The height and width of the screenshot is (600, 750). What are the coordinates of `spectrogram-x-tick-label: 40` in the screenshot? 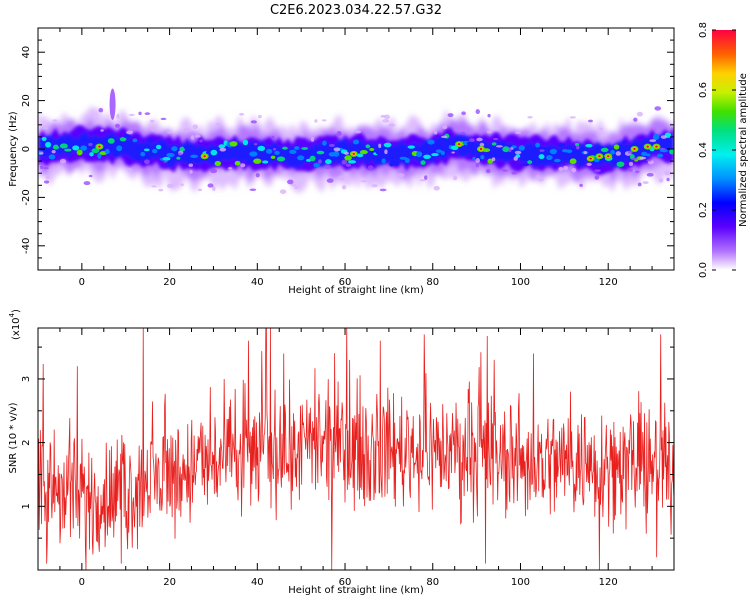 It's located at (257, 282).